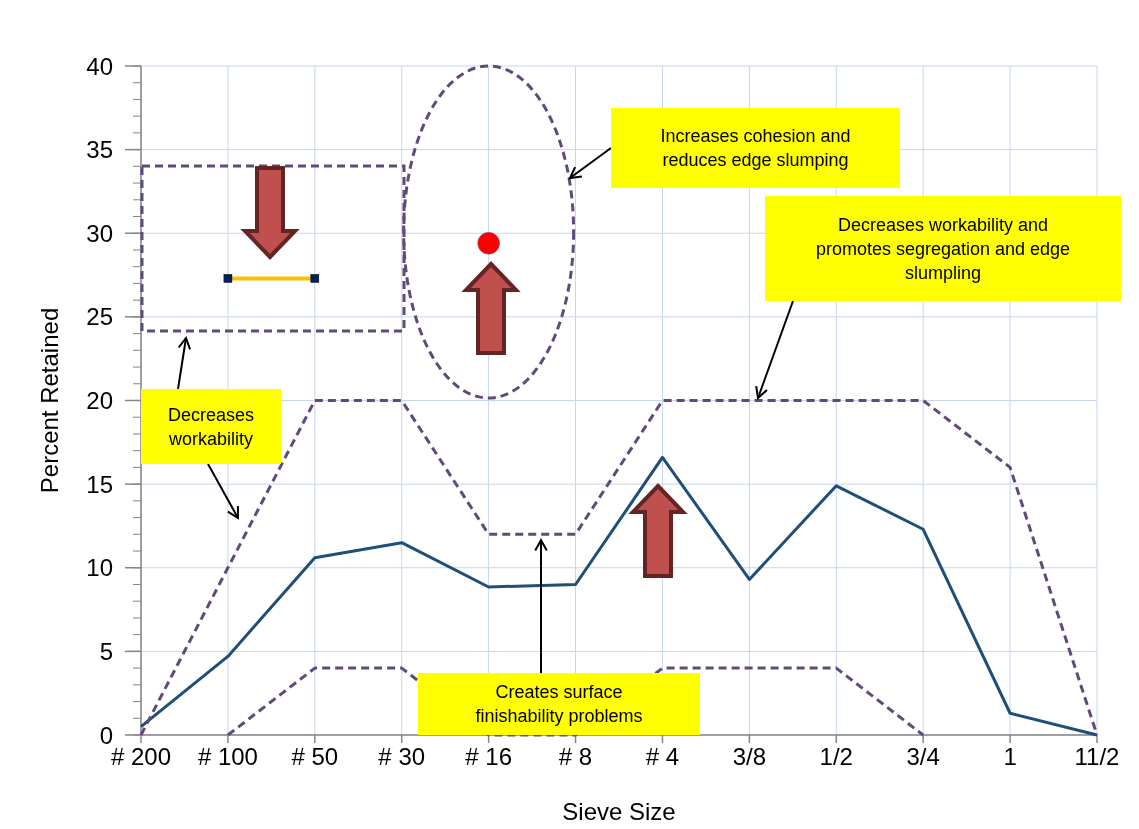 This screenshot has width=1139, height=829. What do you see at coordinates (99, 317) in the screenshot?
I see `y-tick-label: 25` at bounding box center [99, 317].